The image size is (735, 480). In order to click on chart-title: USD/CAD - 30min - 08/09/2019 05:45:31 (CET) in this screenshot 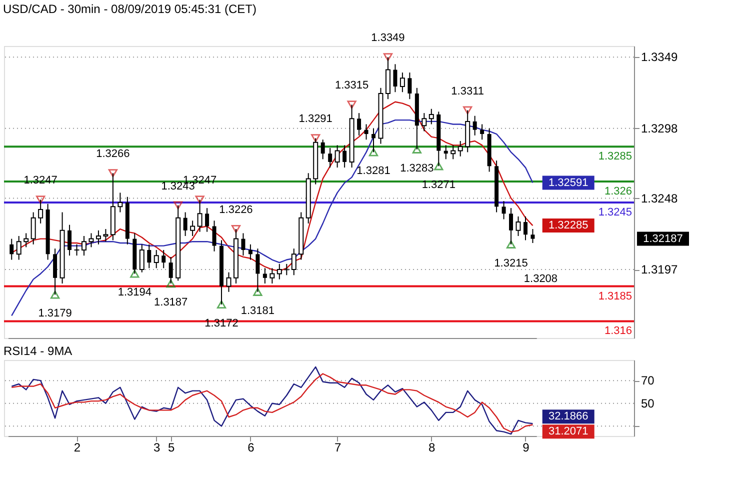, I will do `click(129, 9)`.